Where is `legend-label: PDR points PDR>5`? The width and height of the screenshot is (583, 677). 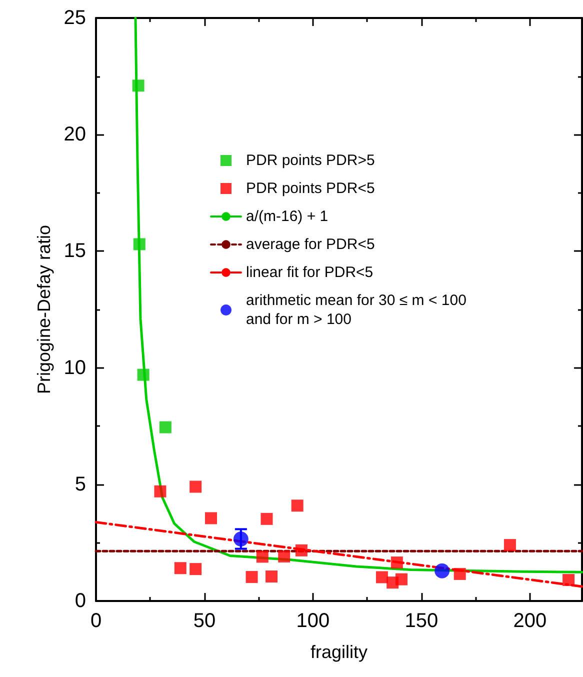
legend-label: PDR points PDR>5 is located at coordinates (310, 160).